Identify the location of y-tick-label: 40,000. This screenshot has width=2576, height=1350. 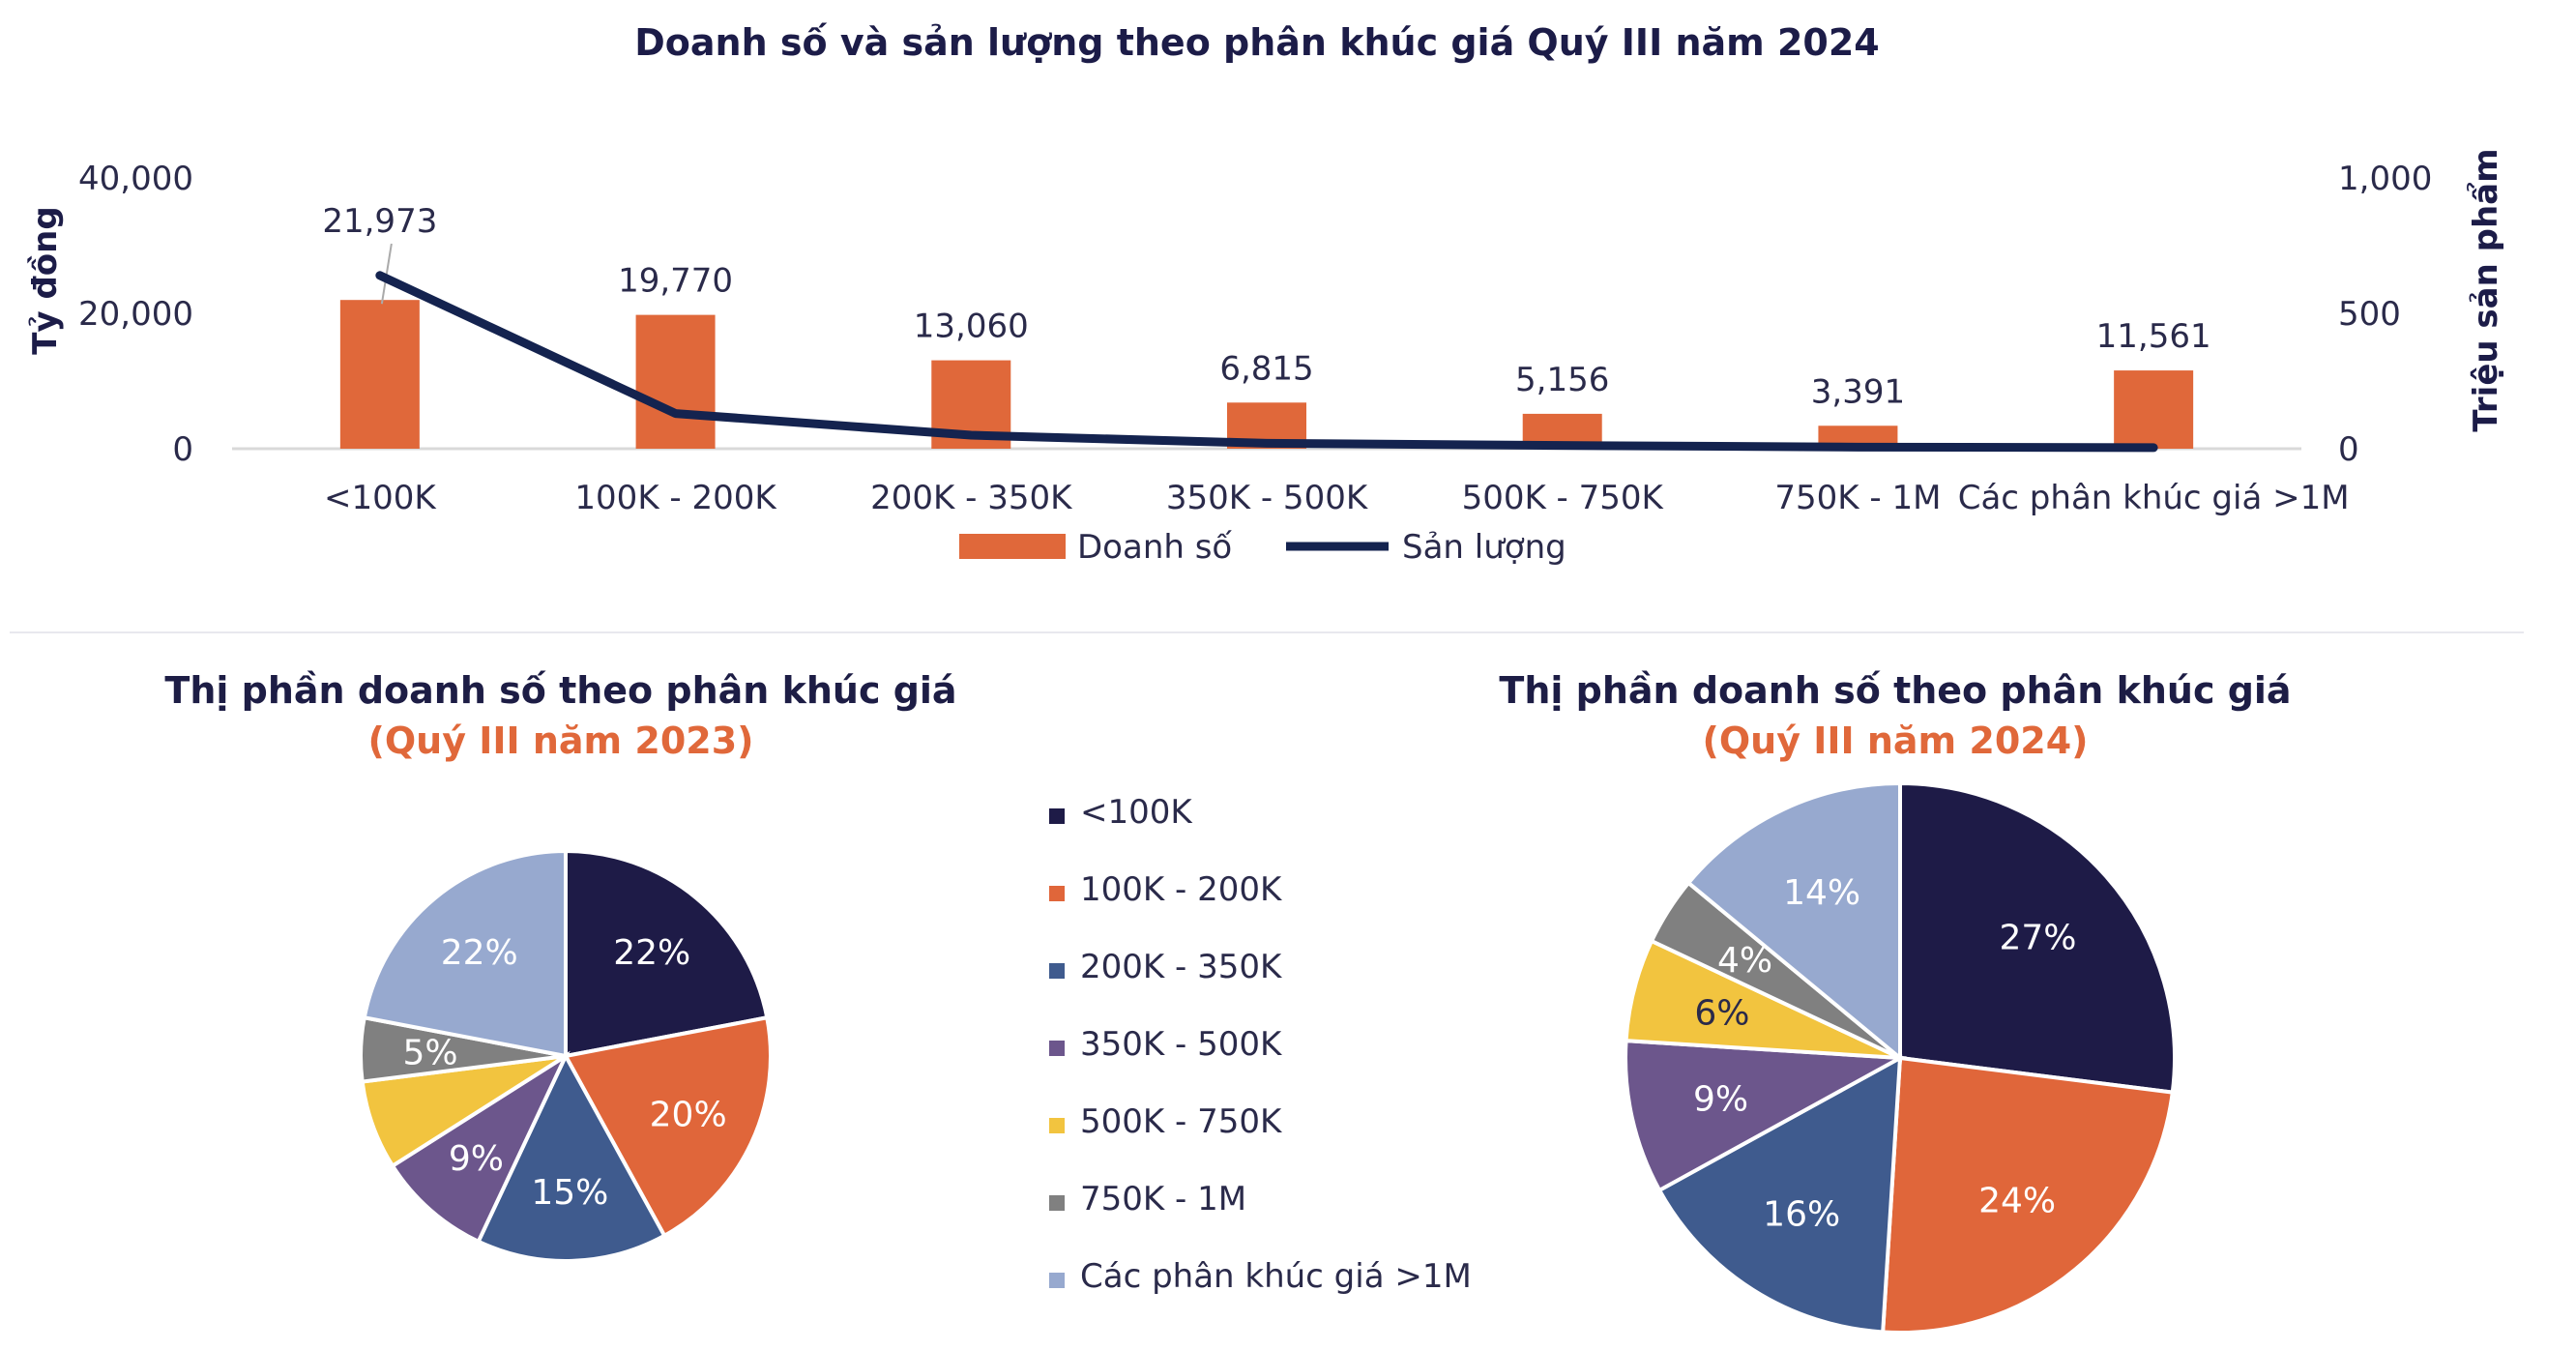
(135, 179).